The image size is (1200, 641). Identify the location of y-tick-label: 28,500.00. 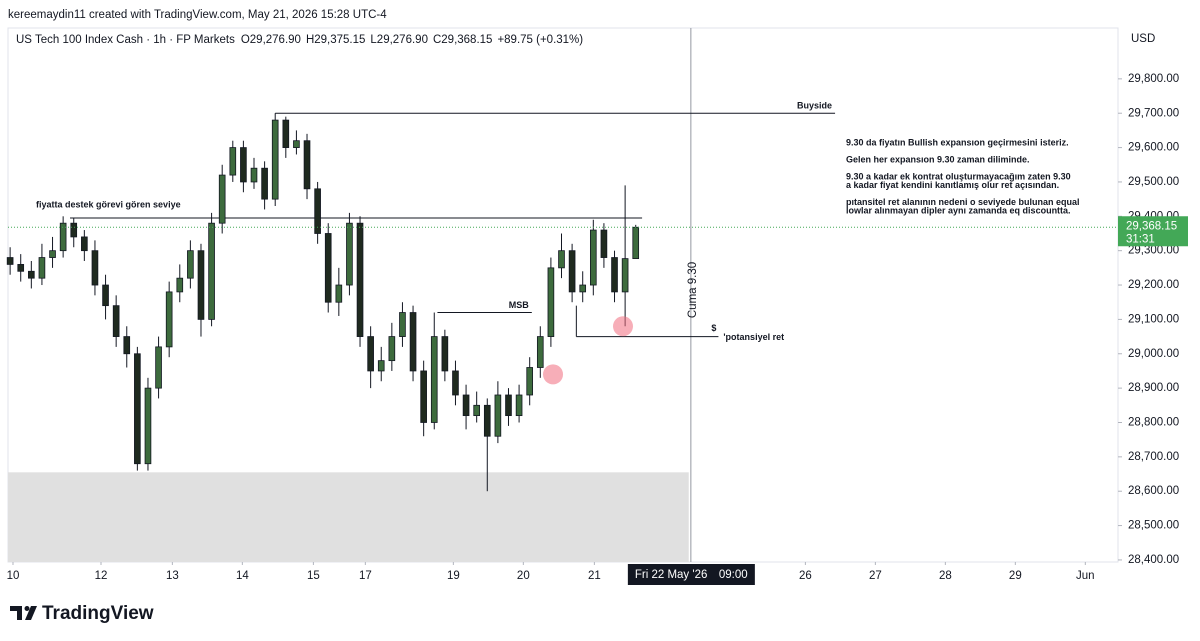
(1153, 526).